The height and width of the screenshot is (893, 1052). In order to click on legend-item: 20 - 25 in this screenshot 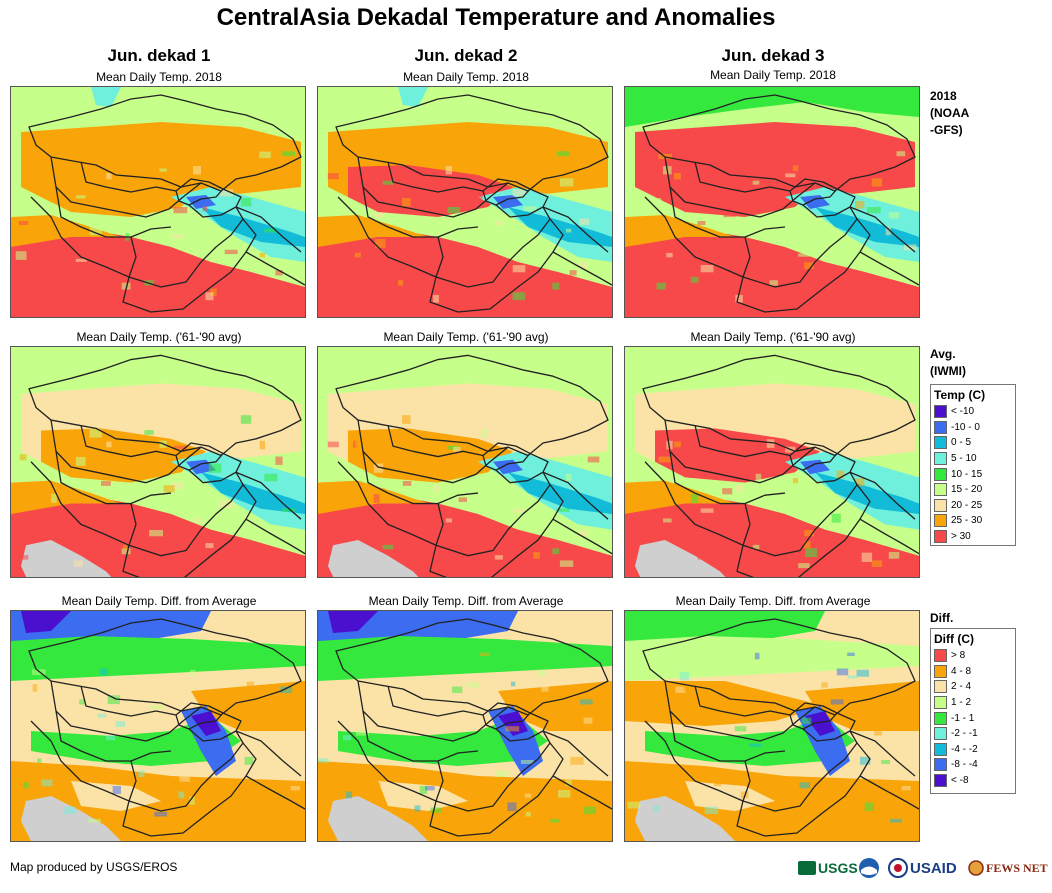, I will do `click(973, 506)`.